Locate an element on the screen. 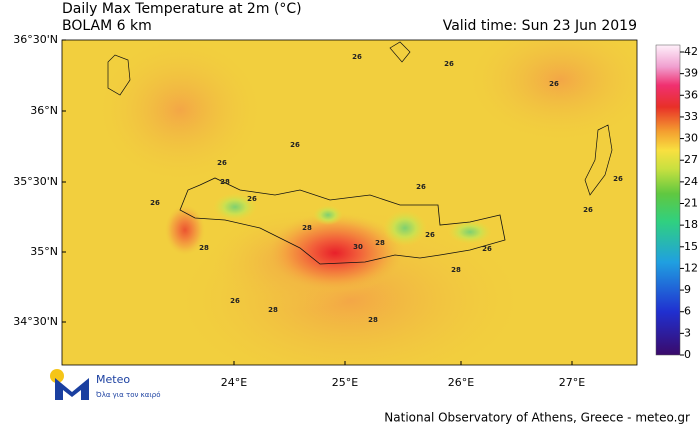 This screenshot has width=698, height=428. logo-mark is located at coordinates (72, 389).